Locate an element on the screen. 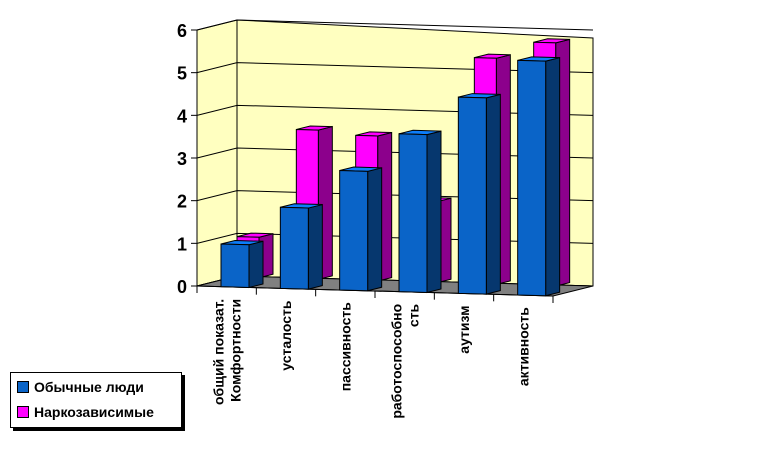 The width and height of the screenshot is (763, 461). legend-label-series-1: Обычные люди is located at coordinates (89, 387).